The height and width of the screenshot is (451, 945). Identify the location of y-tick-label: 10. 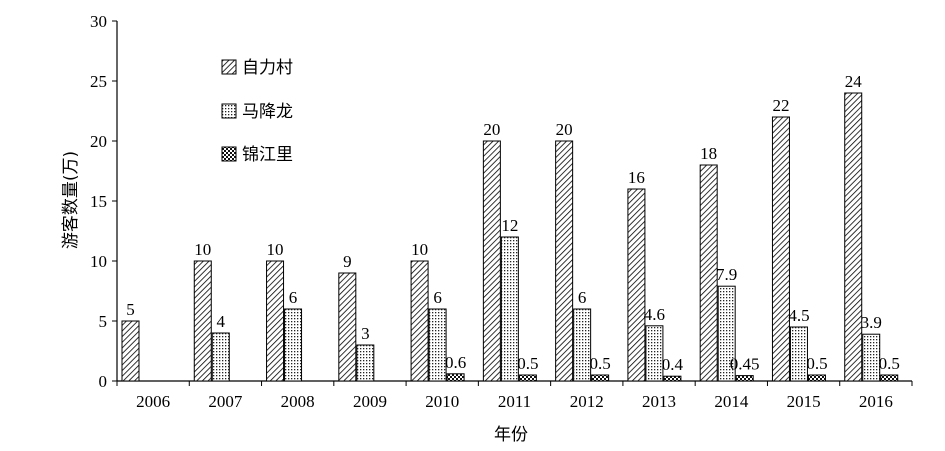
(98, 261).